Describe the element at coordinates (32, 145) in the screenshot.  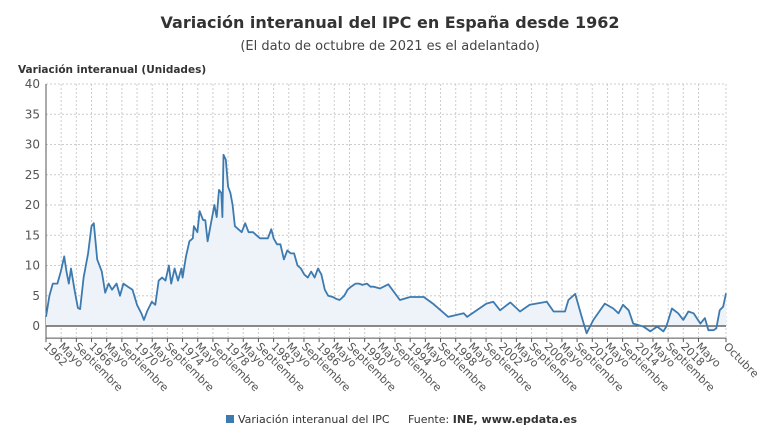
I see `y-tick-label: 30` at that location.